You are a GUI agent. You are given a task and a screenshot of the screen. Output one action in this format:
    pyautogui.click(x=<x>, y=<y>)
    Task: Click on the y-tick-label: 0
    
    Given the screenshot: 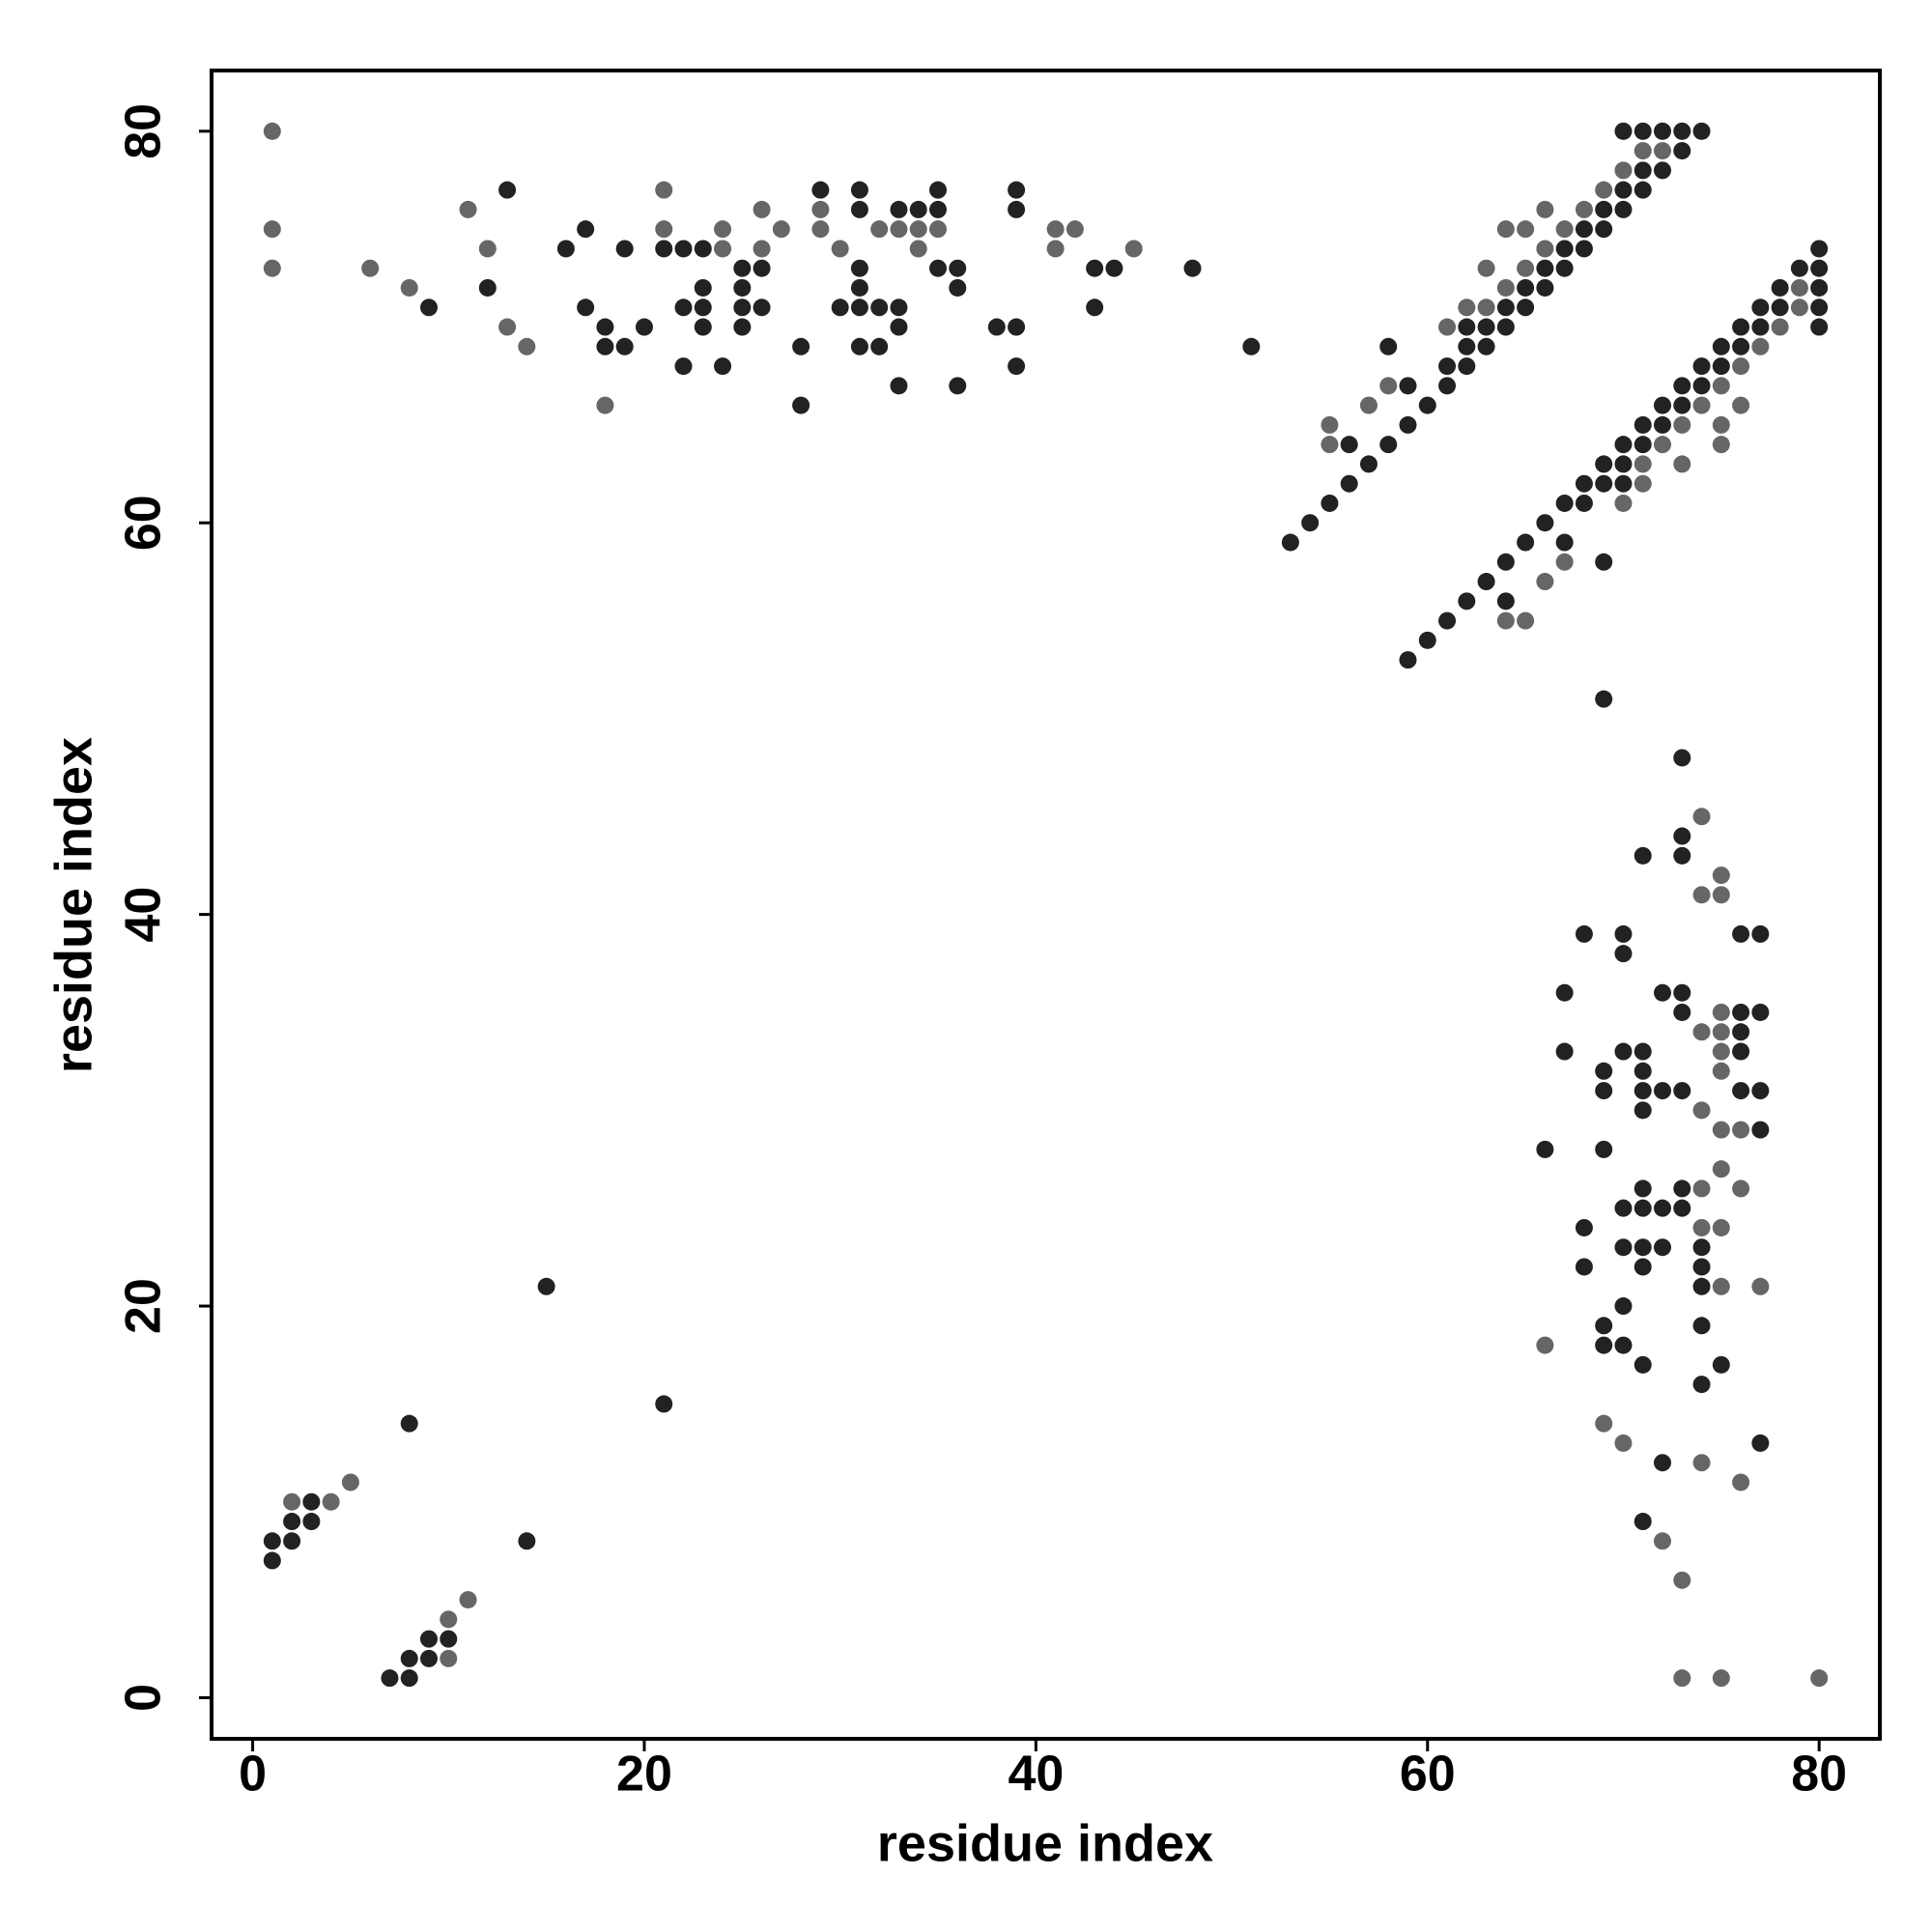 What is the action you would take?
    pyautogui.click(x=144, y=1698)
    